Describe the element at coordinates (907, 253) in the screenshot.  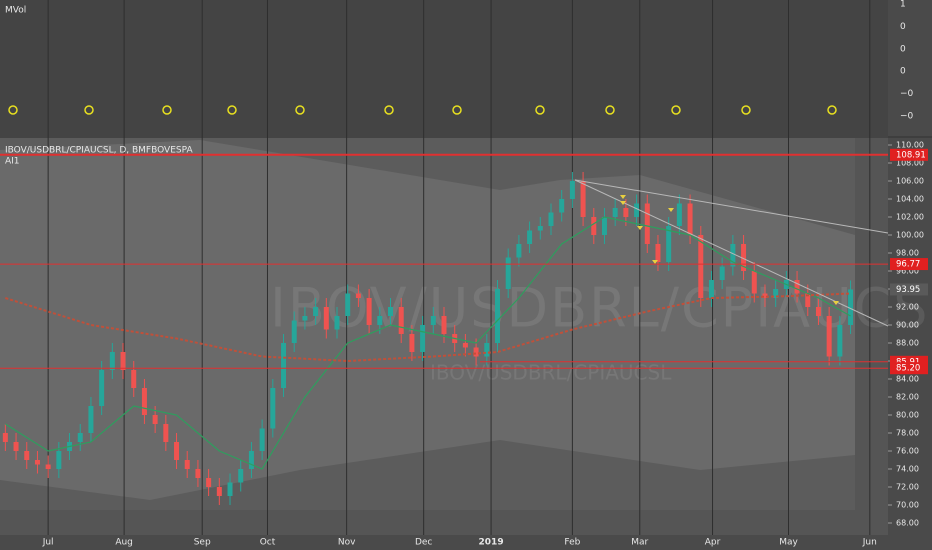
I see `y-tick-label: 98.00` at that location.